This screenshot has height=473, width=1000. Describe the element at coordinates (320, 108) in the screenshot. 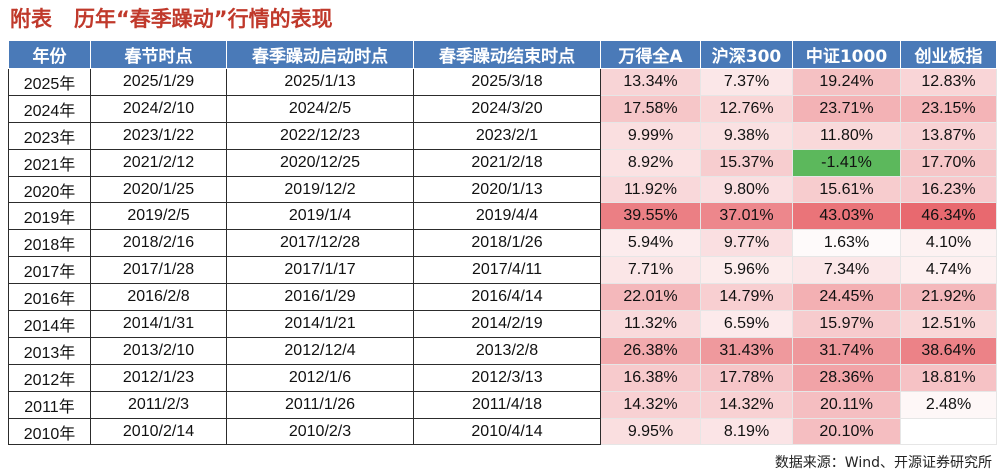

I see `date-cell: 2024/2/5` at that location.